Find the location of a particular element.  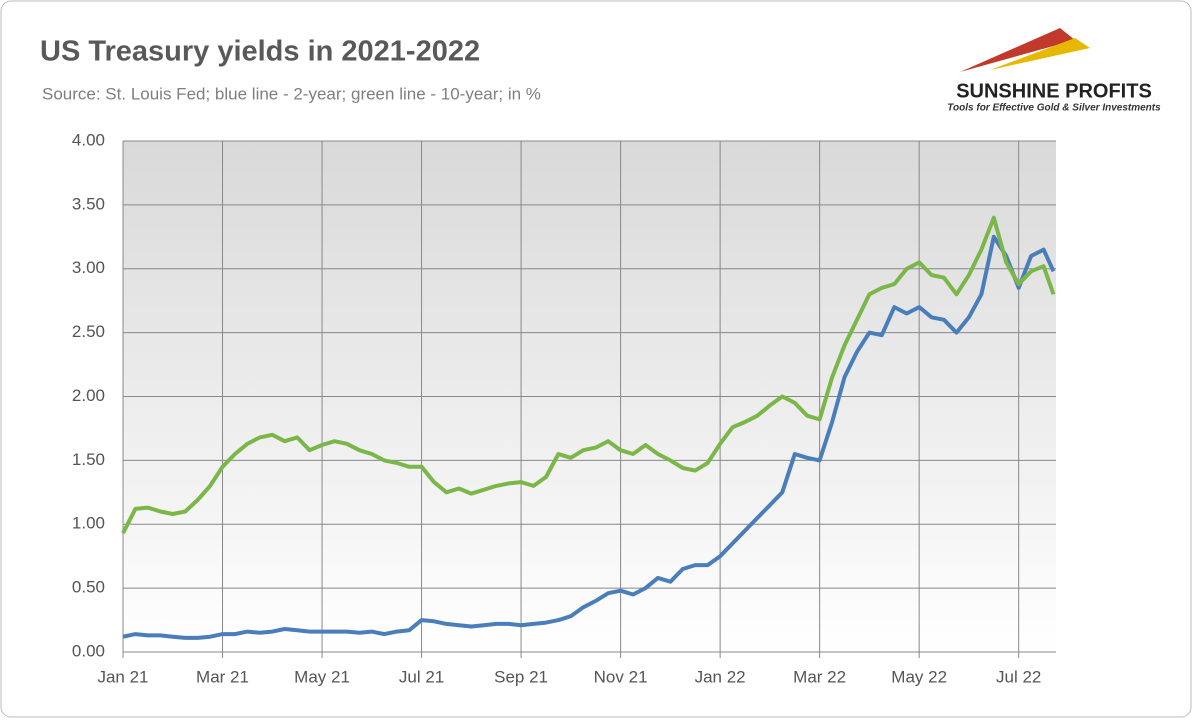

y-tick-label: 0.50 is located at coordinates (88, 587).